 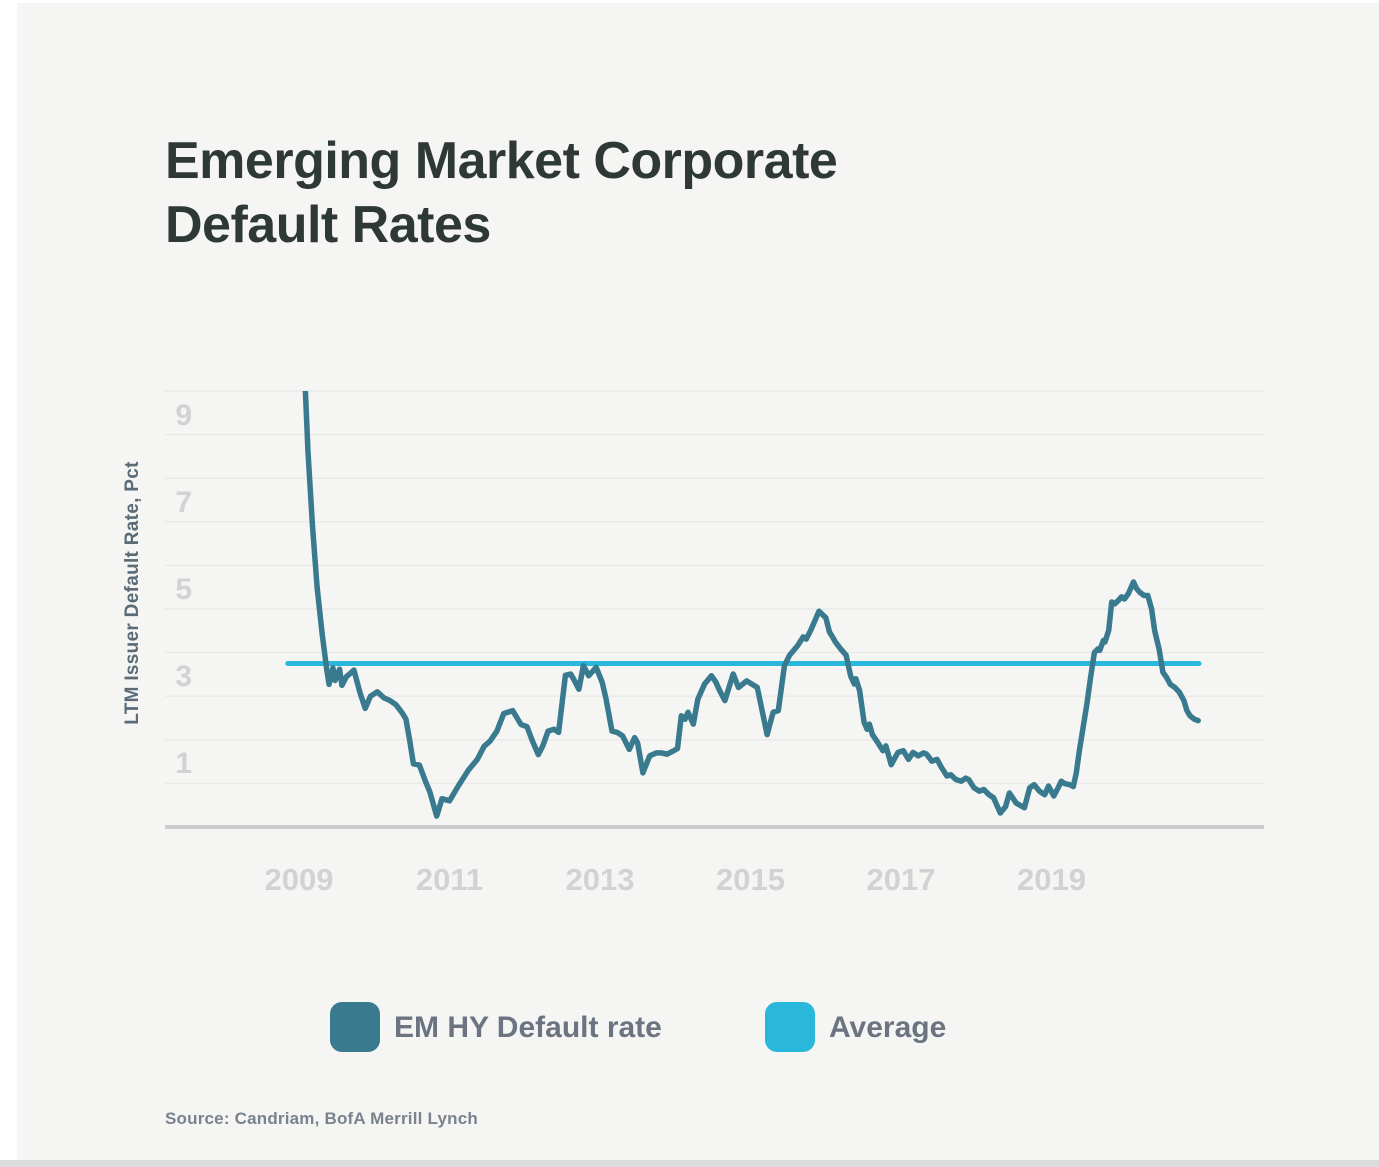 What do you see at coordinates (183, 589) in the screenshot?
I see `y-tick-label-5: 5` at bounding box center [183, 589].